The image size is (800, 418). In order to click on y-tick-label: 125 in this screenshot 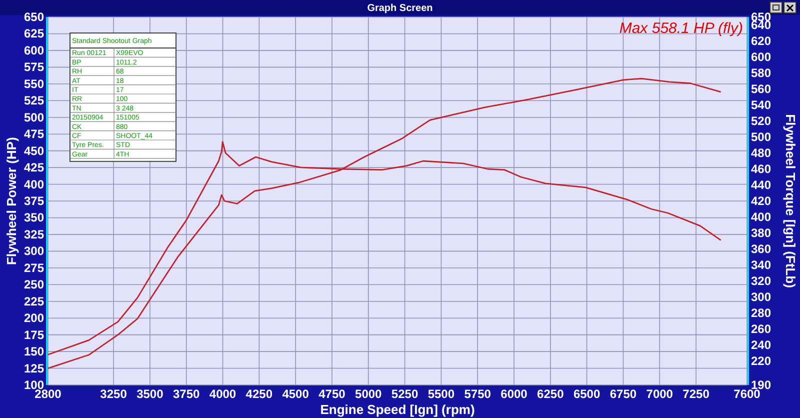, I will do `click(34, 368)`.